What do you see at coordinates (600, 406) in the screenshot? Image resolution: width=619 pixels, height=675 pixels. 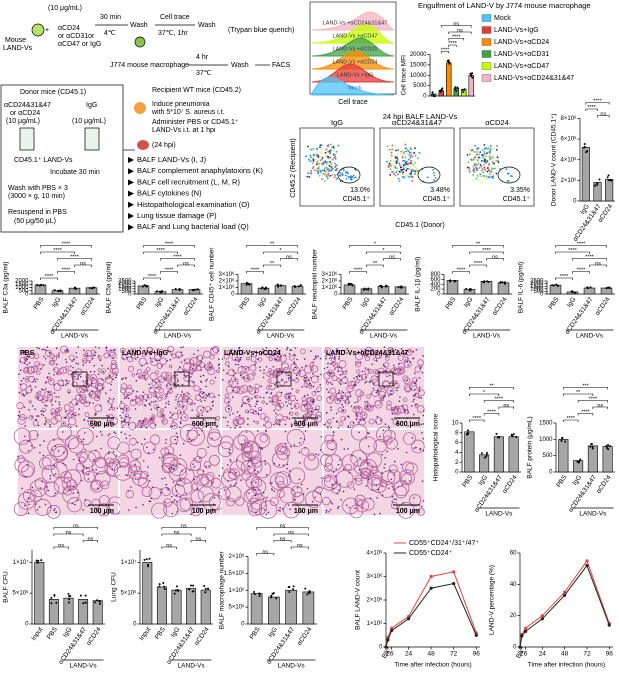 I see `sig-label: ns` at bounding box center [600, 406].